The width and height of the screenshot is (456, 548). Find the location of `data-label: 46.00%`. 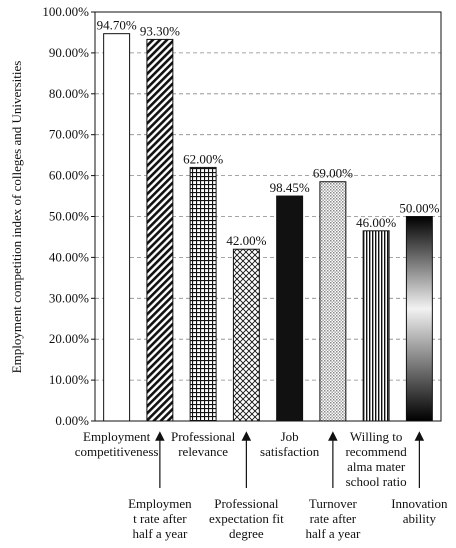

data-label: 46.00% is located at coordinates (376, 222).